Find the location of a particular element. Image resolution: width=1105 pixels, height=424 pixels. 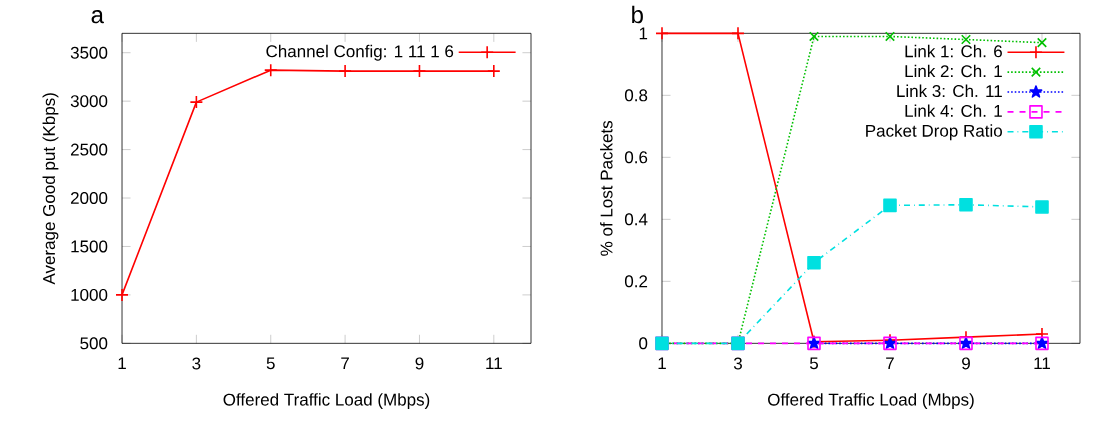

y-tick-label: 3000 is located at coordinates (89, 100).